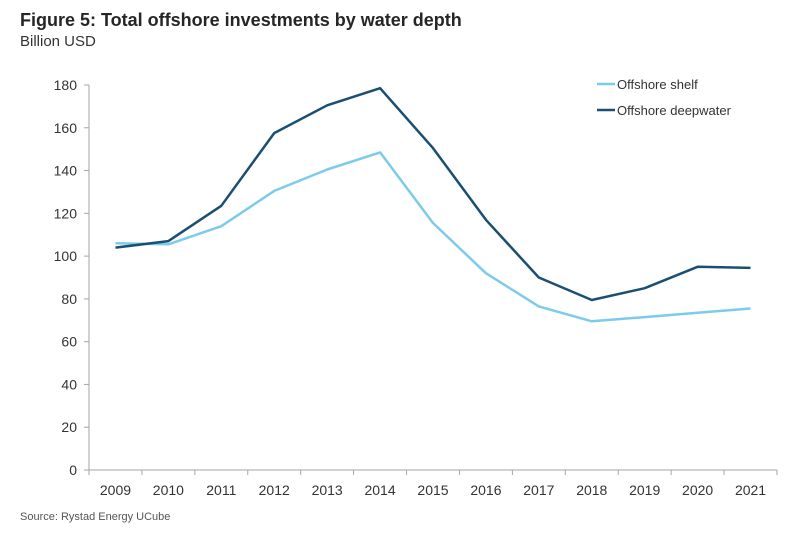 The image size is (800, 542). Describe the element at coordinates (657, 84) in the screenshot. I see `legend-label: Offshore shelf` at that location.